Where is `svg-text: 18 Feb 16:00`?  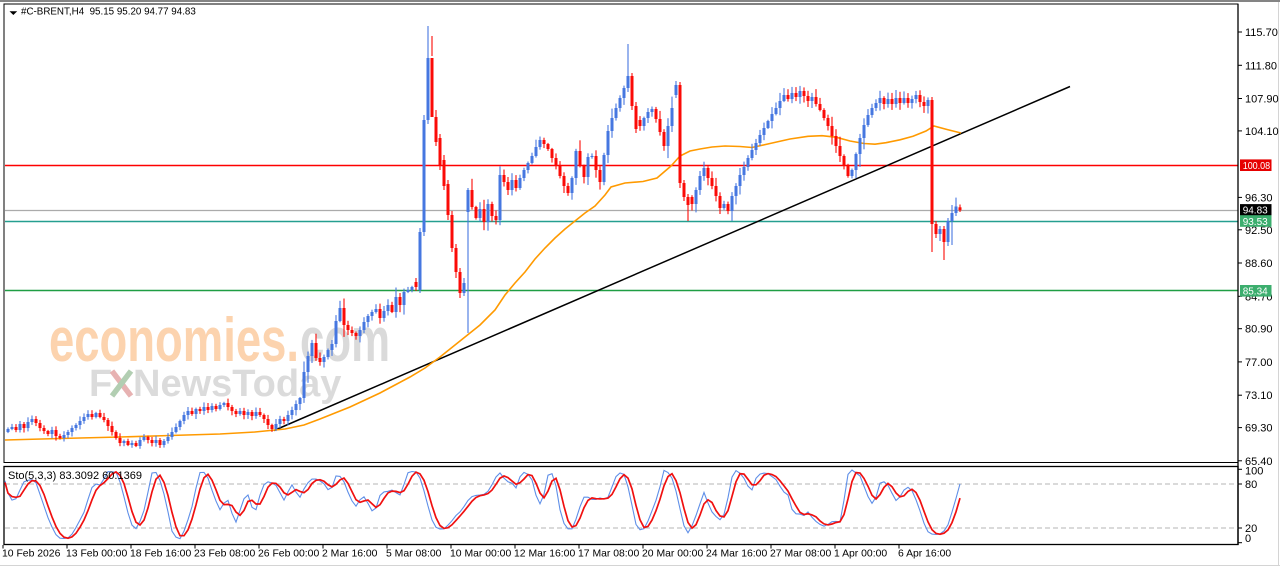
svg-text: 18 Feb 16:00 is located at coordinates (160, 554).